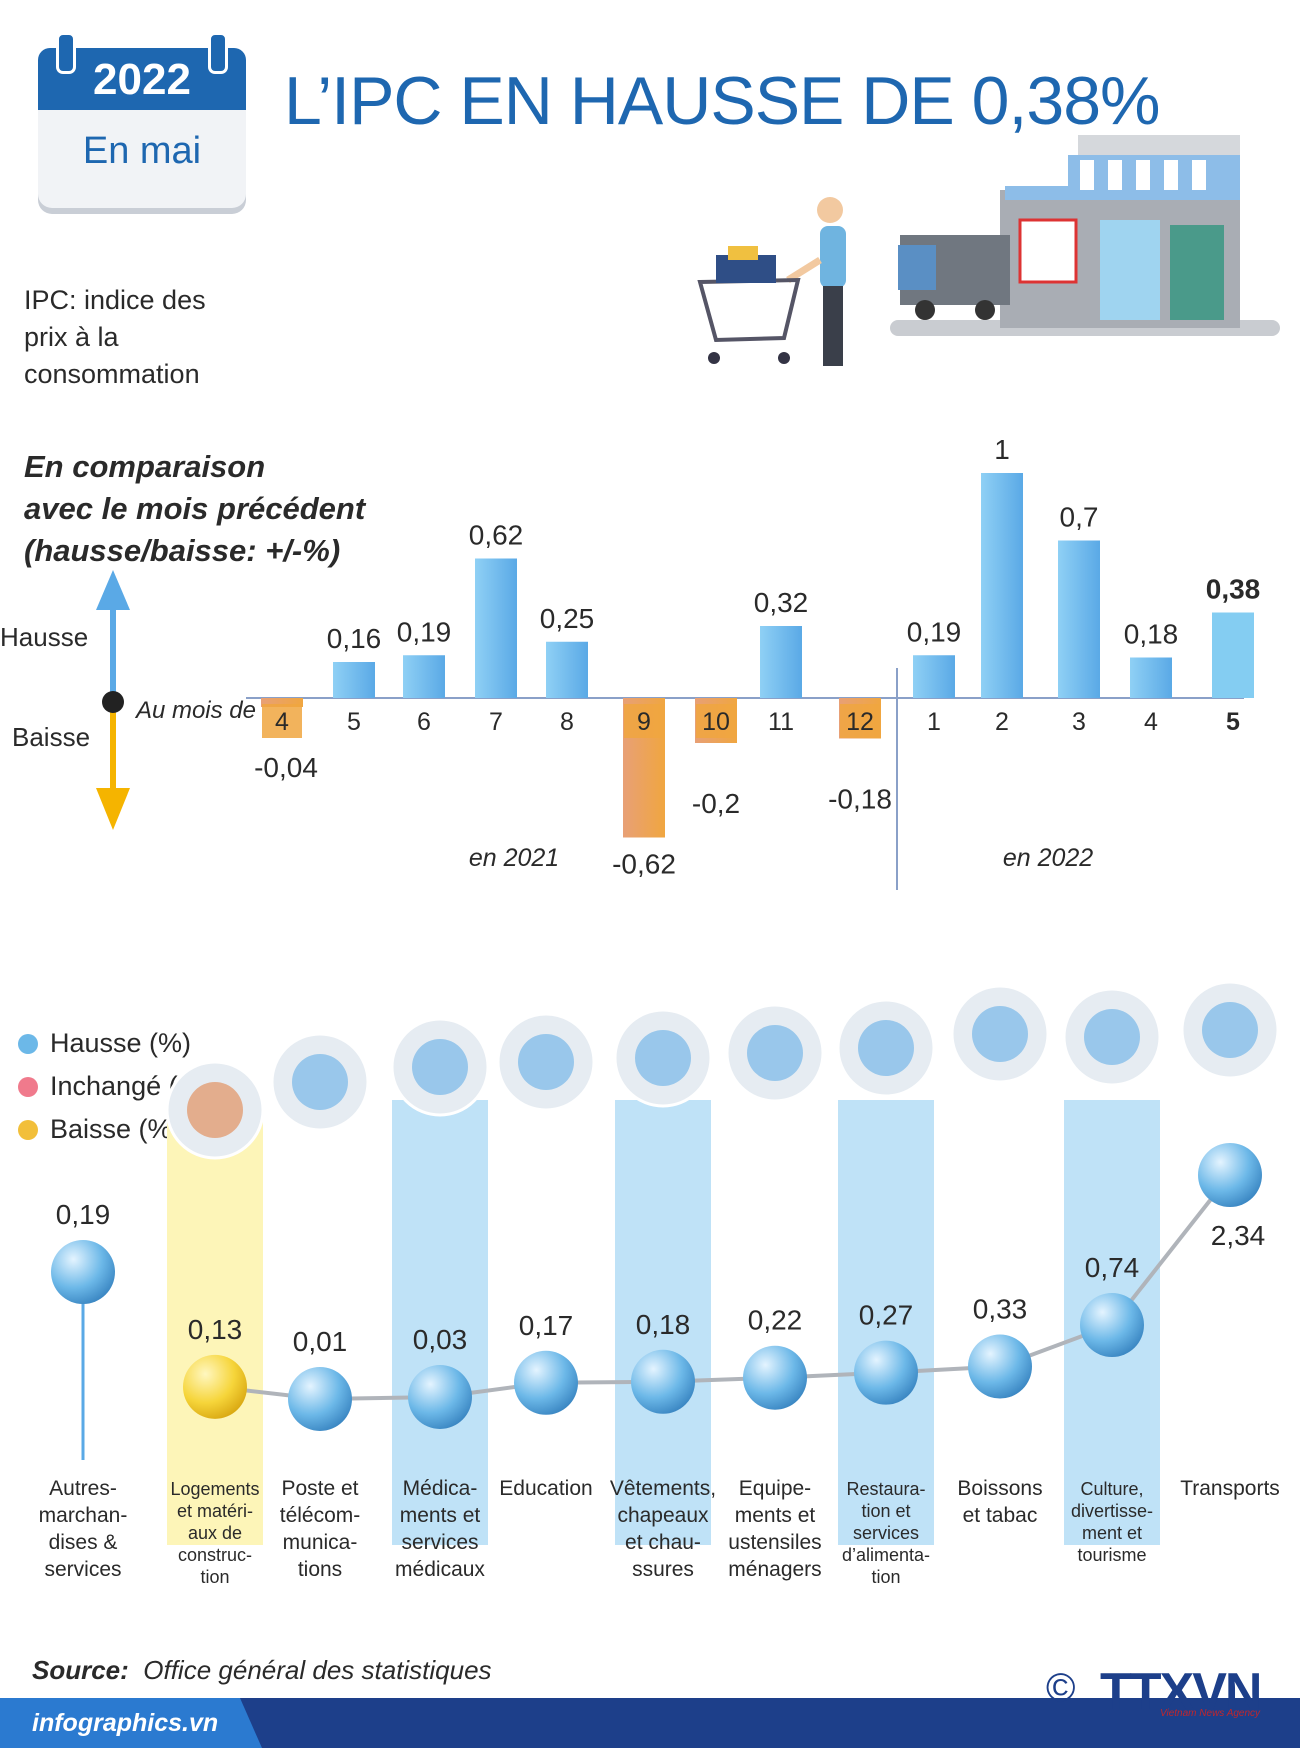  I want to click on category-label: chapeaux, so click(663, 1515).